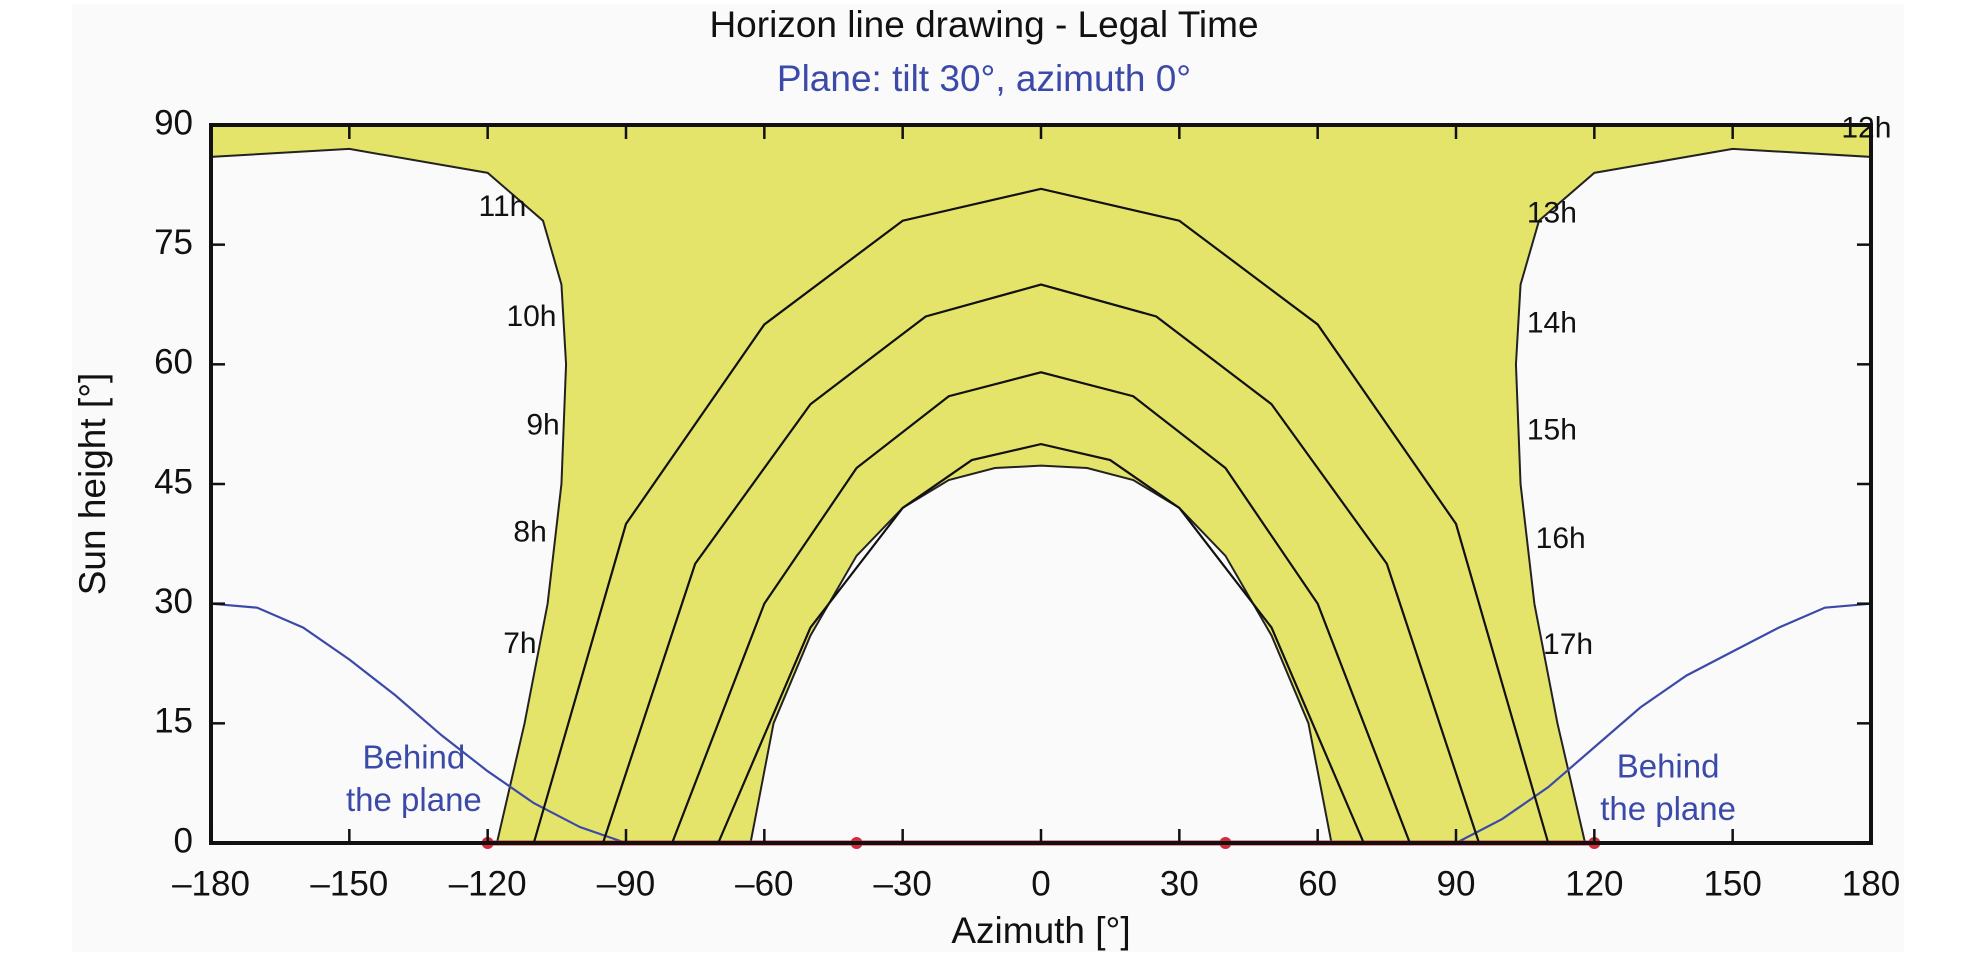  I want to click on y-tick-label: 30, so click(173, 601).